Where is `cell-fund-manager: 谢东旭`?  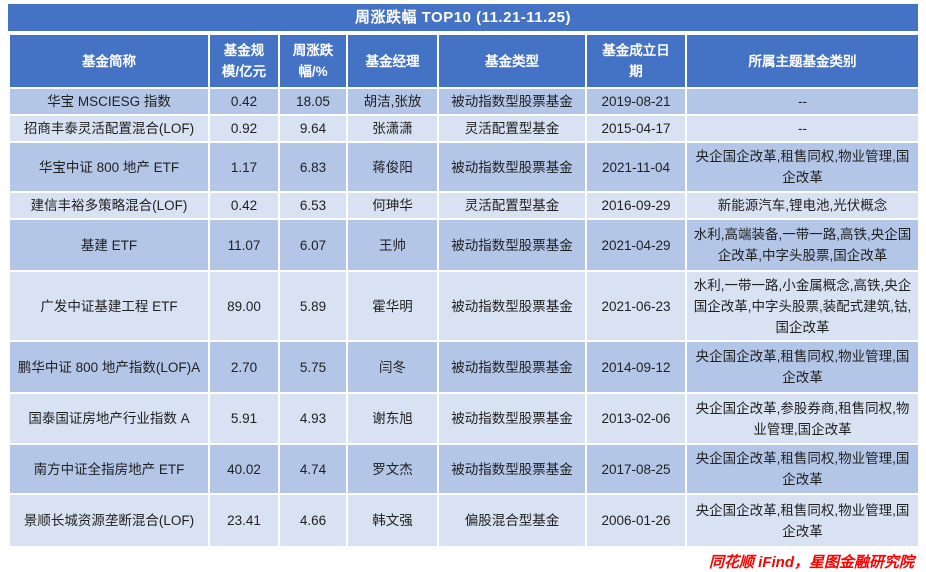 cell-fund-manager: 谢东旭 is located at coordinates (392, 418).